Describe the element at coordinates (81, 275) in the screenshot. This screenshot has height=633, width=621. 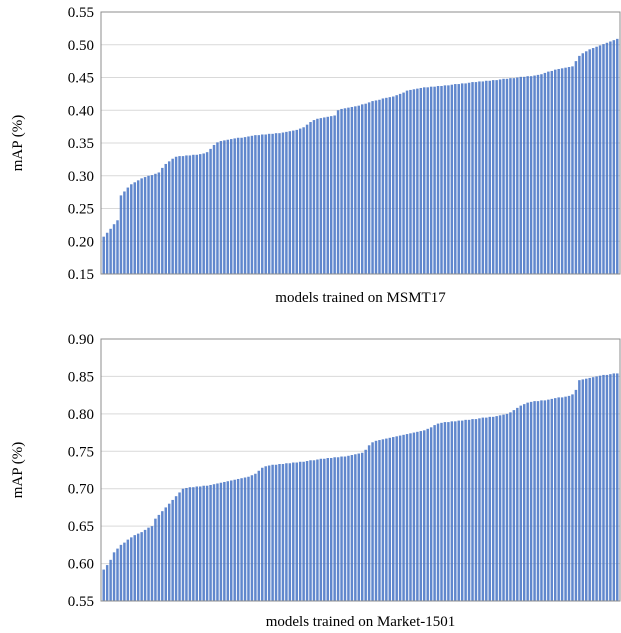
I see `y-tick-label: 0.15` at that location.